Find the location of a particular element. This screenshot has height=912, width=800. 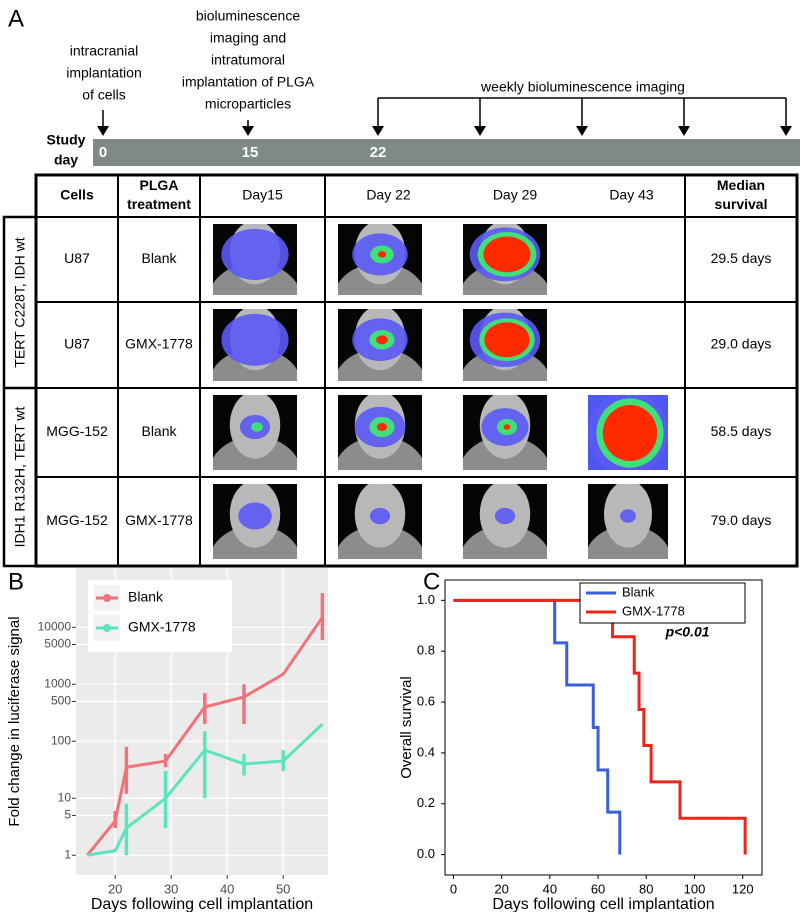

timeline-annotation: of cells is located at coordinates (104, 95).